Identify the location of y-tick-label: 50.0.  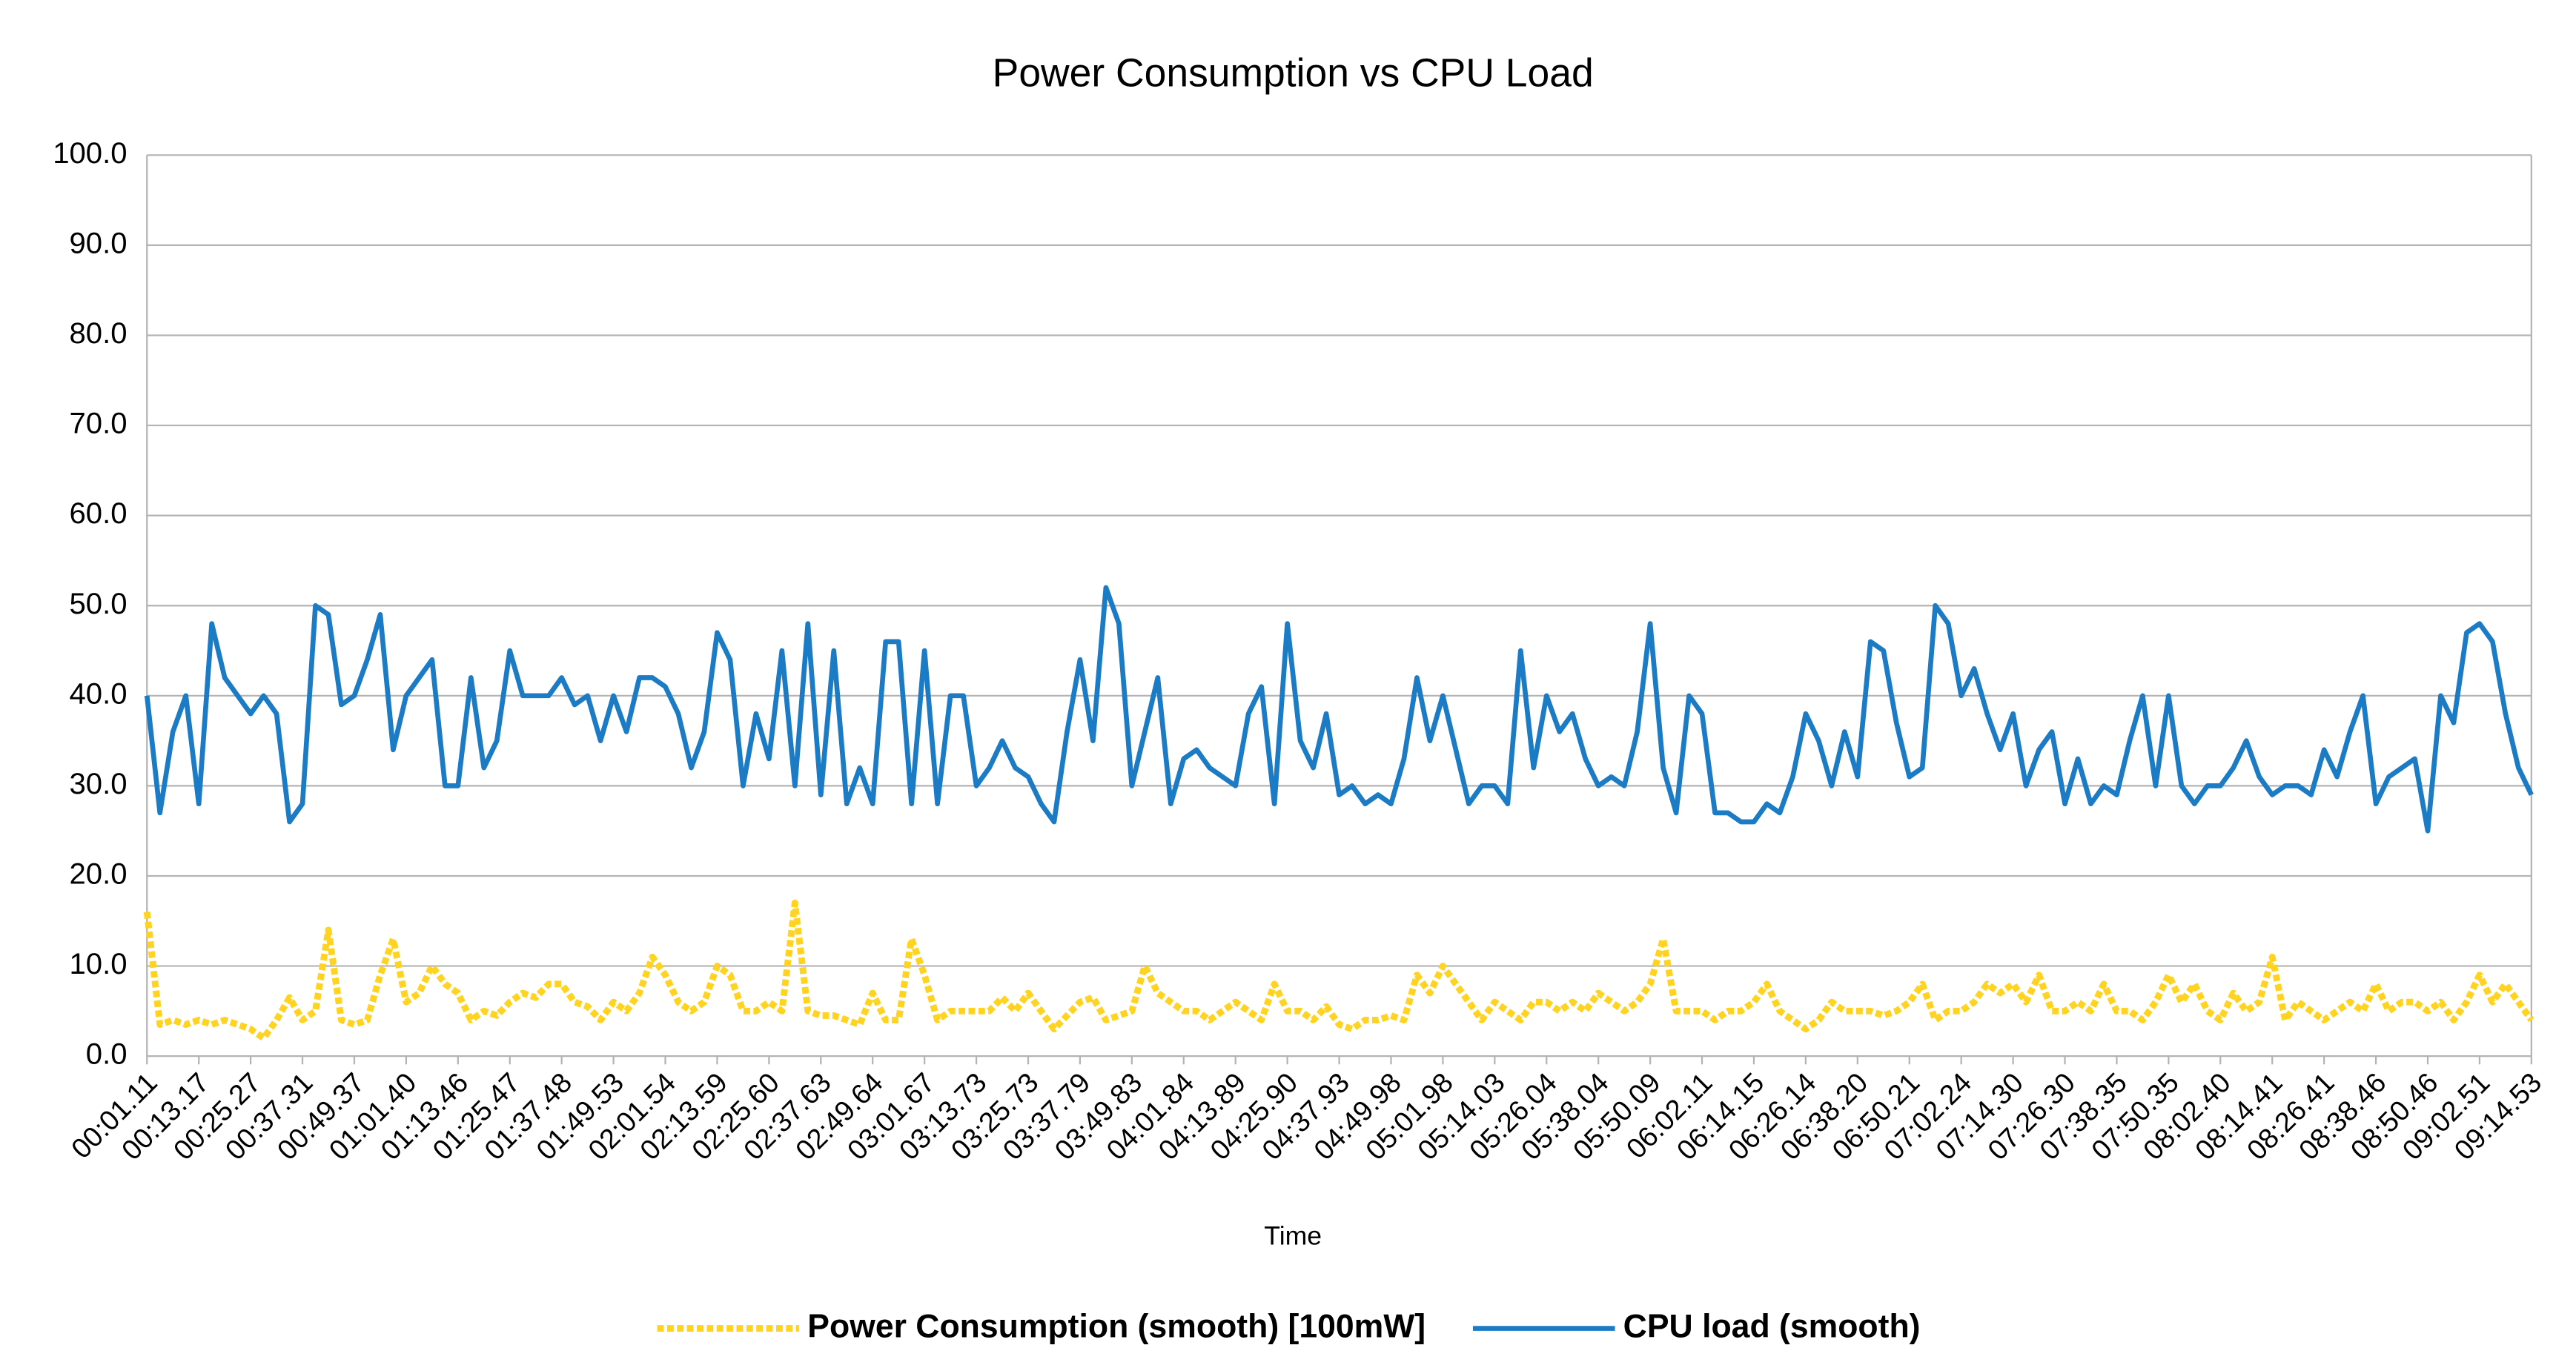
(98, 604).